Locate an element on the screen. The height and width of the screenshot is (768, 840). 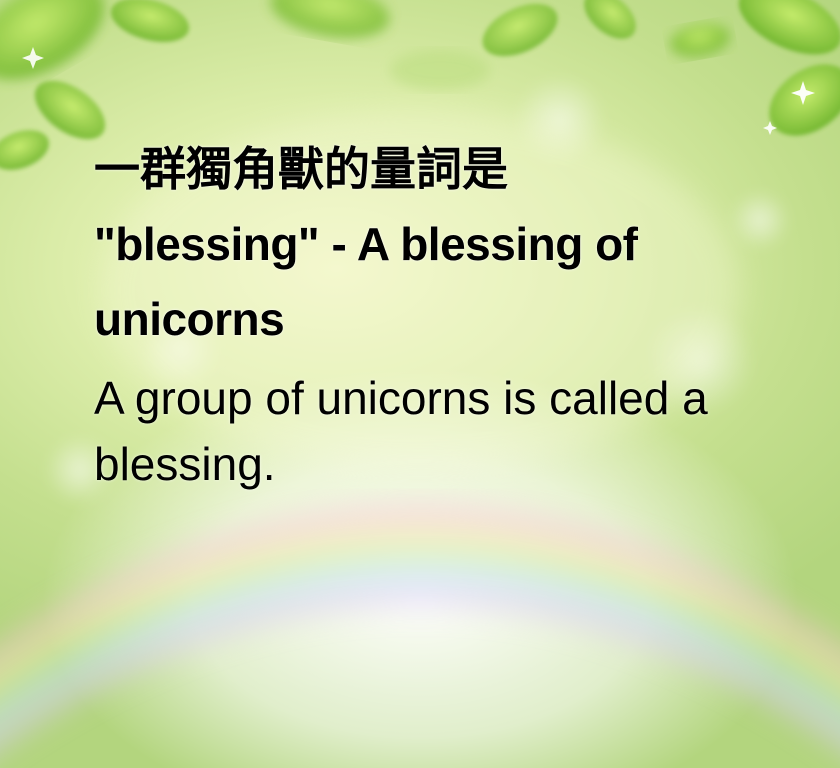
leaves-top-right-icon is located at coordinates (755, 68).